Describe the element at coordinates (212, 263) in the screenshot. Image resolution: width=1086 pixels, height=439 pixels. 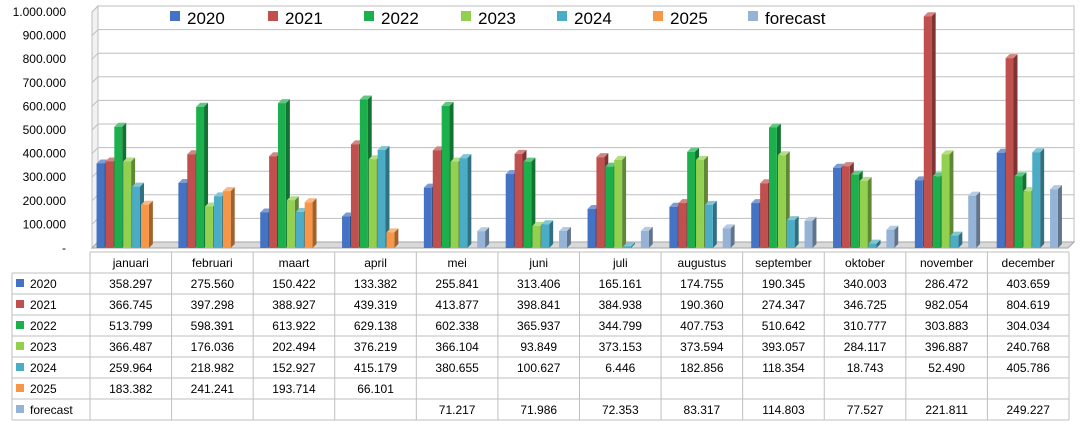
I see `x-category-label: februari` at that location.